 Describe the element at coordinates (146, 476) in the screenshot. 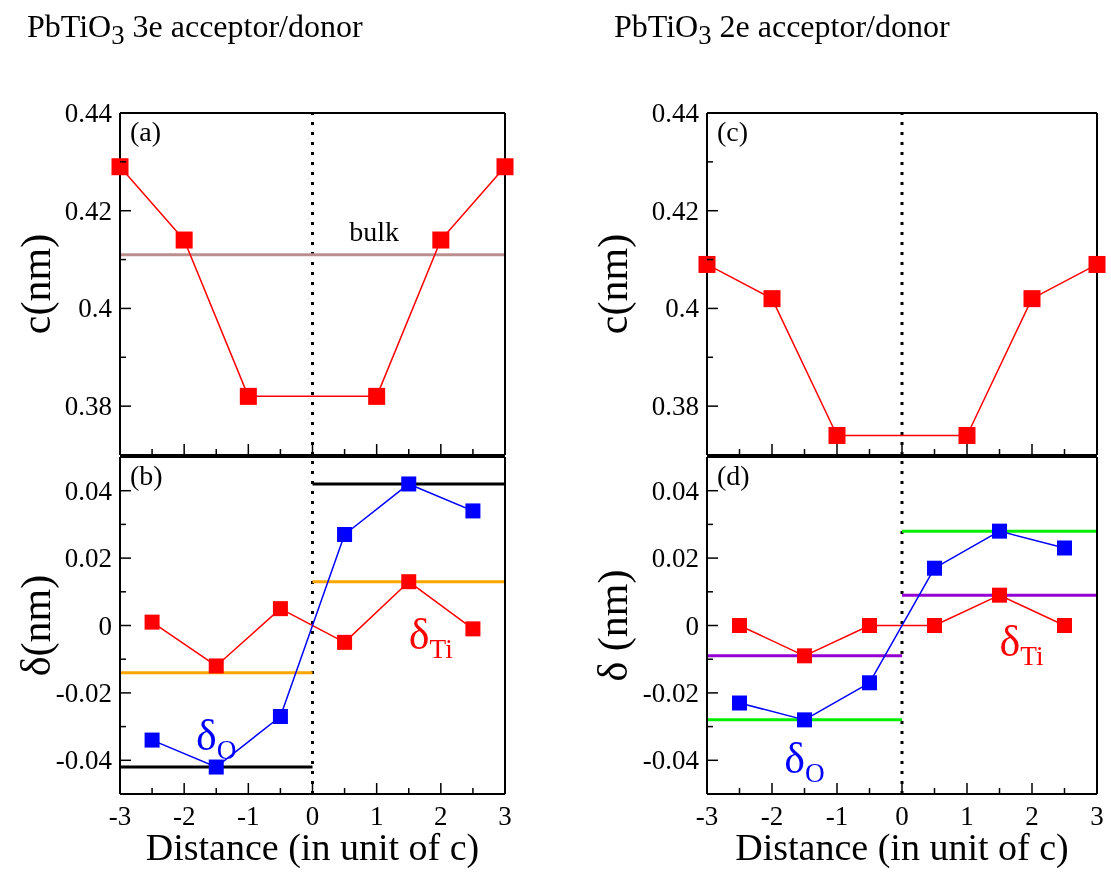

I see `annotation: (b)` at that location.